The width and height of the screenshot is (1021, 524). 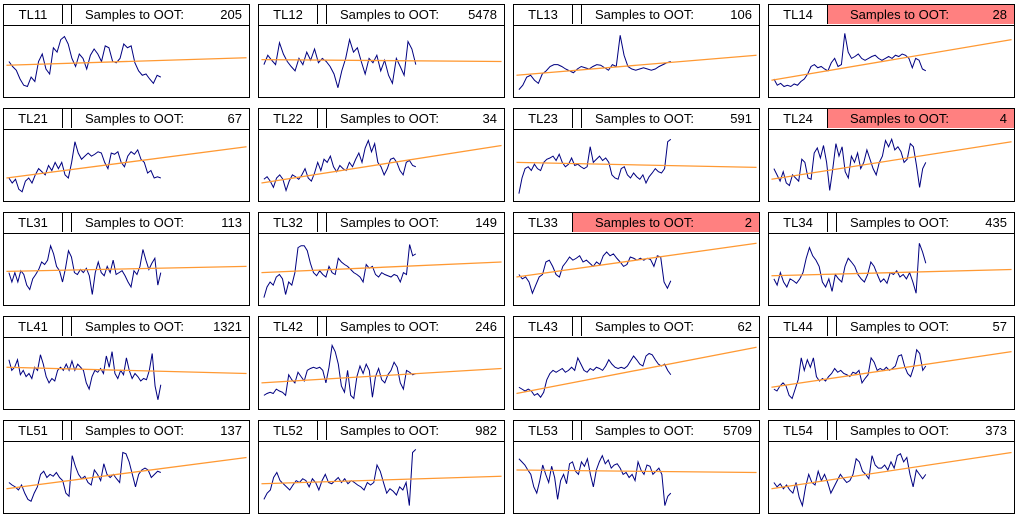 What do you see at coordinates (33, 118) in the screenshot?
I see `panel-id-cell: TL21` at bounding box center [33, 118].